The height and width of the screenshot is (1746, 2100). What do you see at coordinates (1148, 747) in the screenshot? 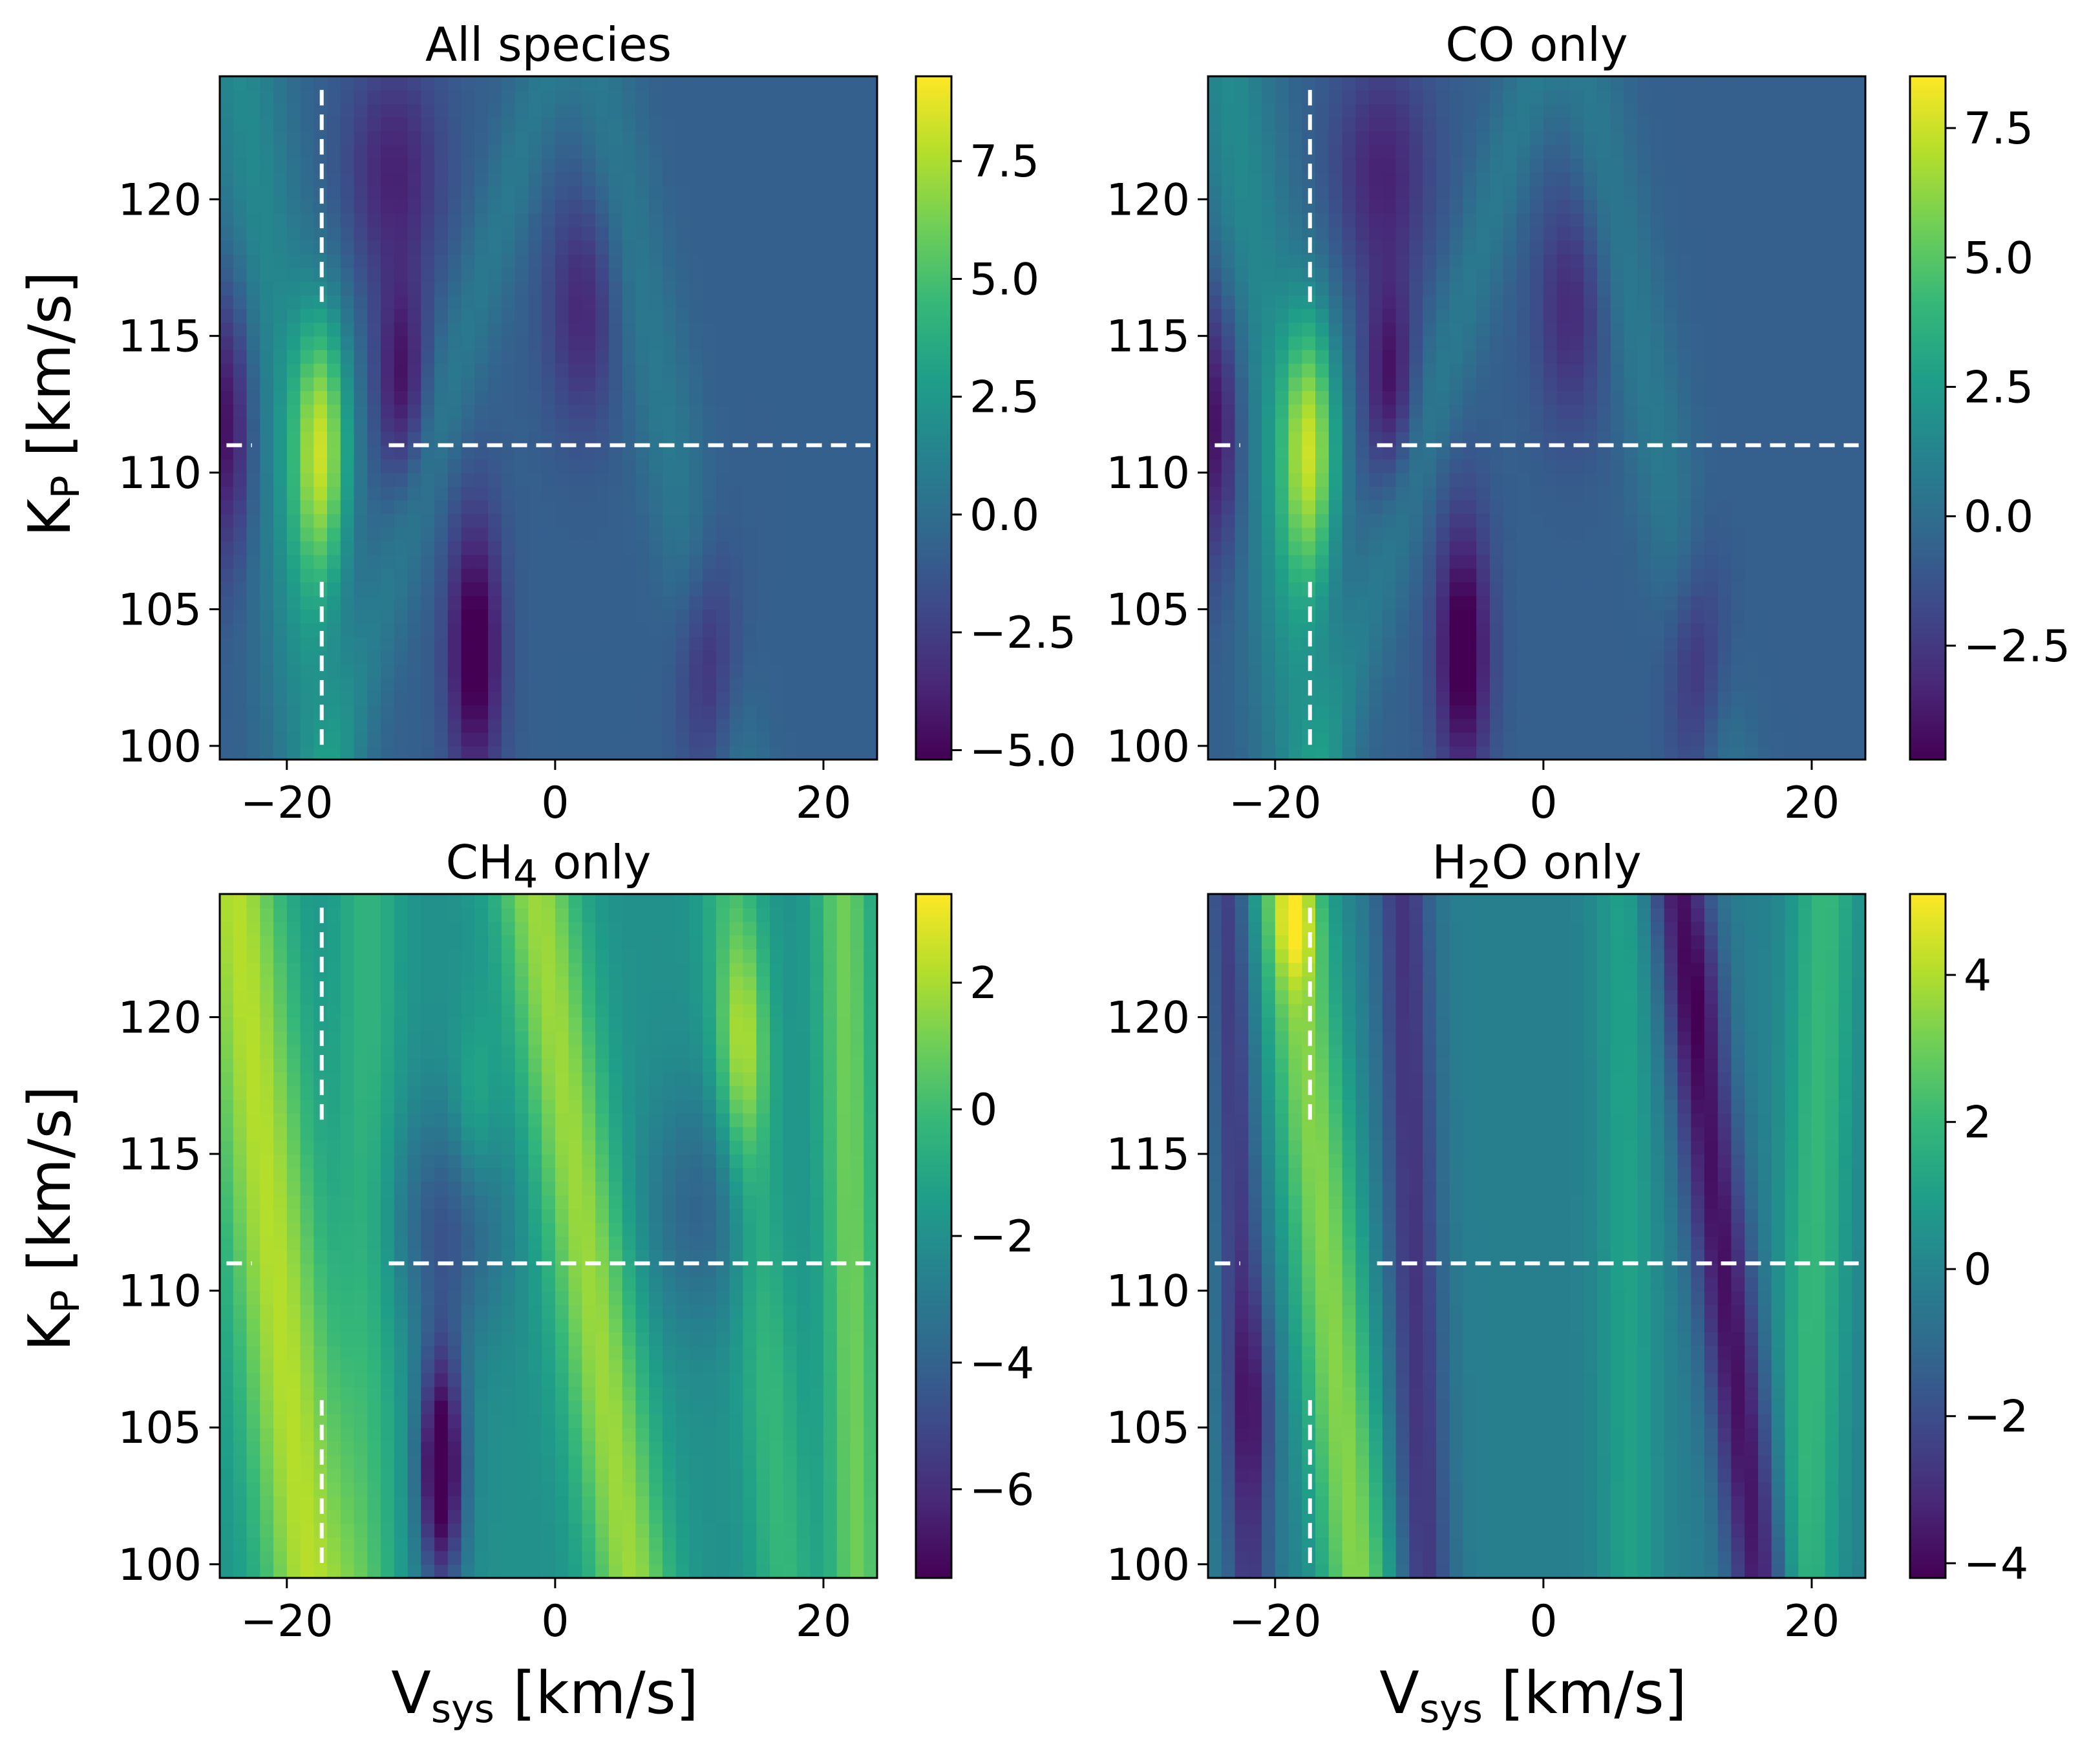
I see `y-tick-label: 100` at bounding box center [1148, 747].